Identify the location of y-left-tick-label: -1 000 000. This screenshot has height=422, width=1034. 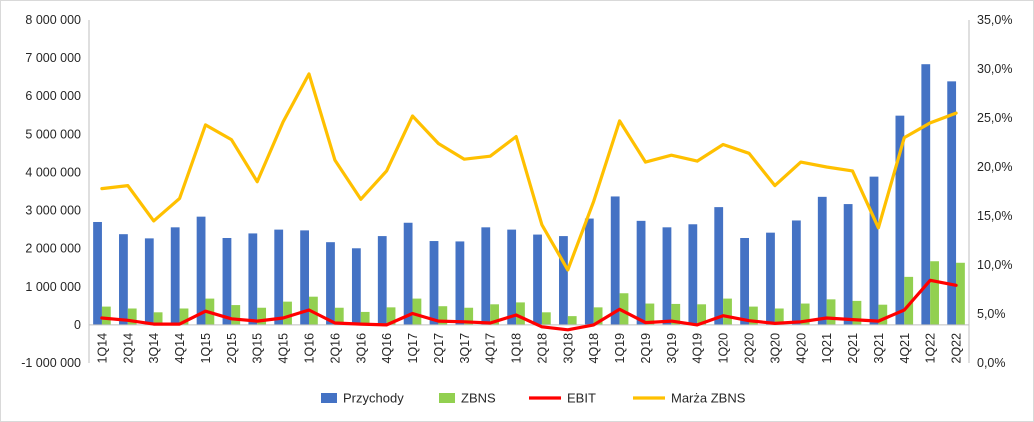
(51, 363).